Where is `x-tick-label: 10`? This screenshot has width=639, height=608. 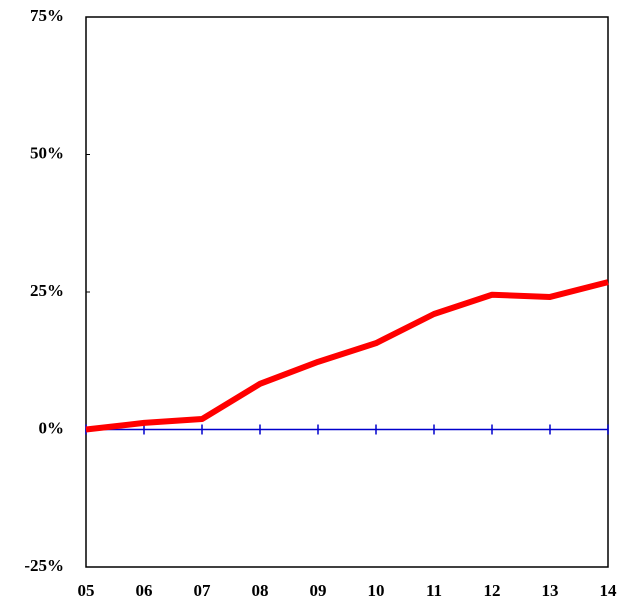 x-tick-label: 10 is located at coordinates (376, 590).